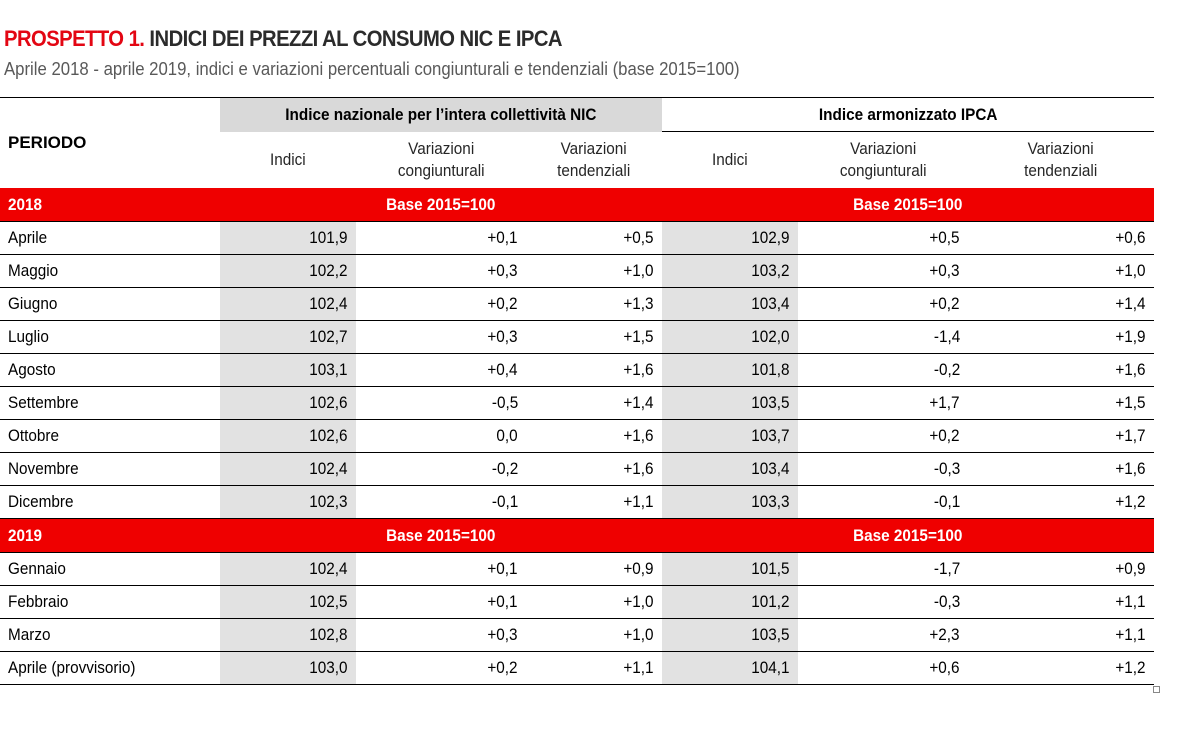 Image resolution: width=1200 pixels, height=754 pixels. What do you see at coordinates (110, 271) in the screenshot?
I see `periodo-cell: Maggio` at bounding box center [110, 271].